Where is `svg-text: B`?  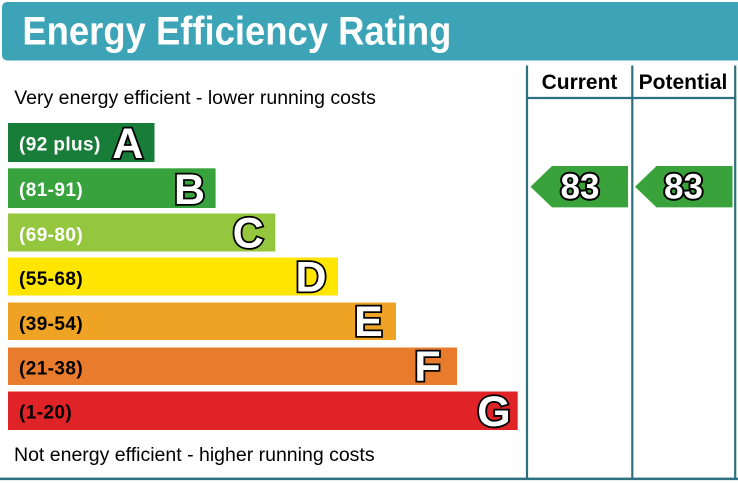
svg-text: B is located at coordinates (189, 190).